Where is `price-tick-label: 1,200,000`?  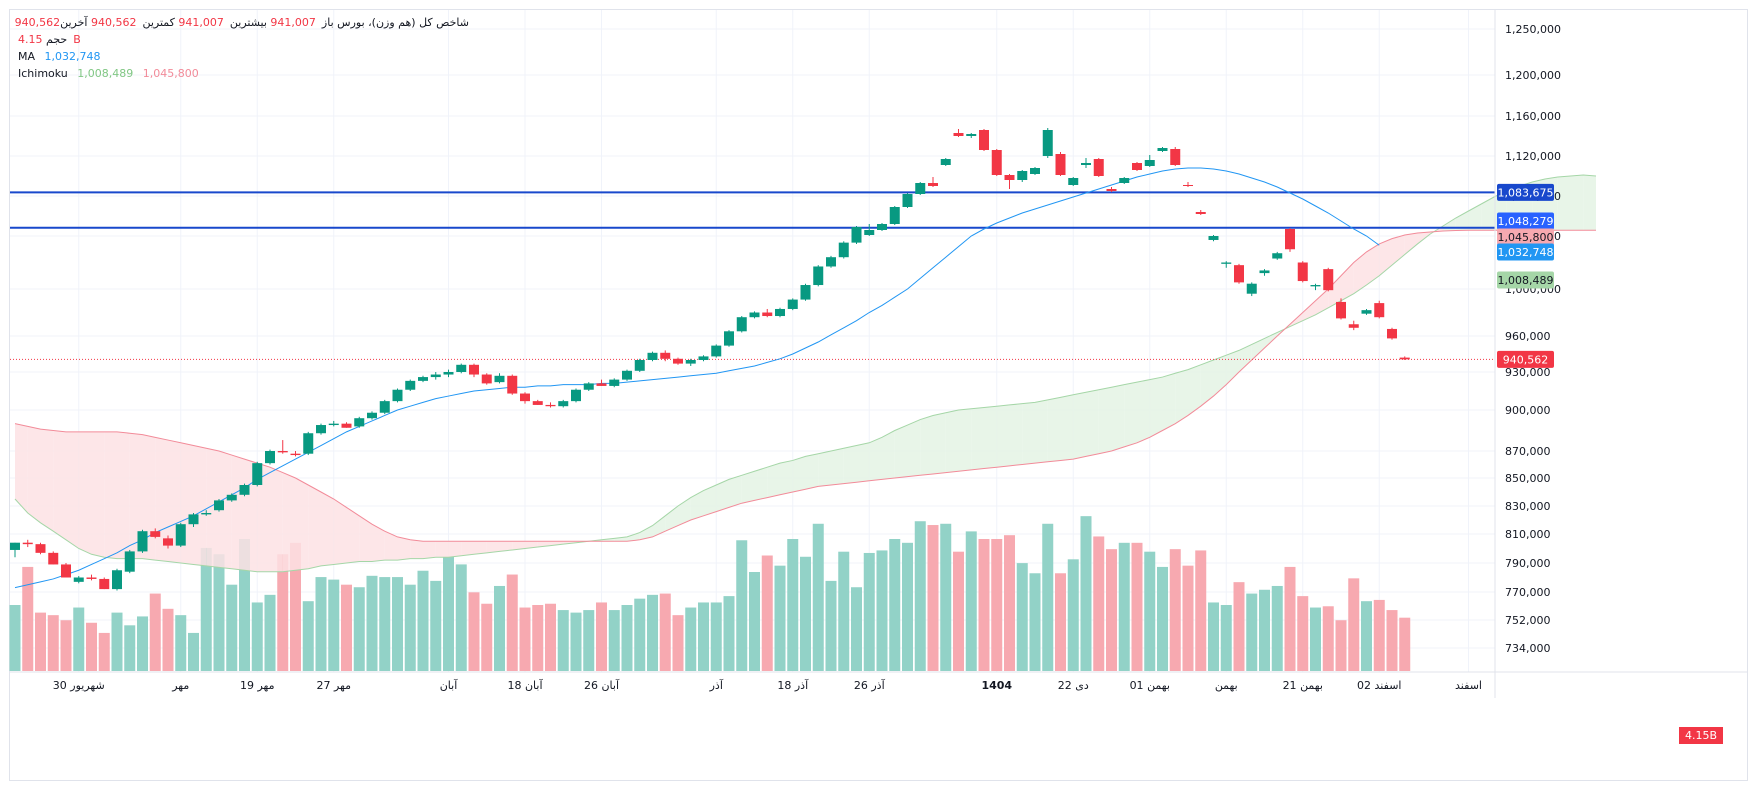 price-tick-label: 1,200,000 is located at coordinates (1533, 75).